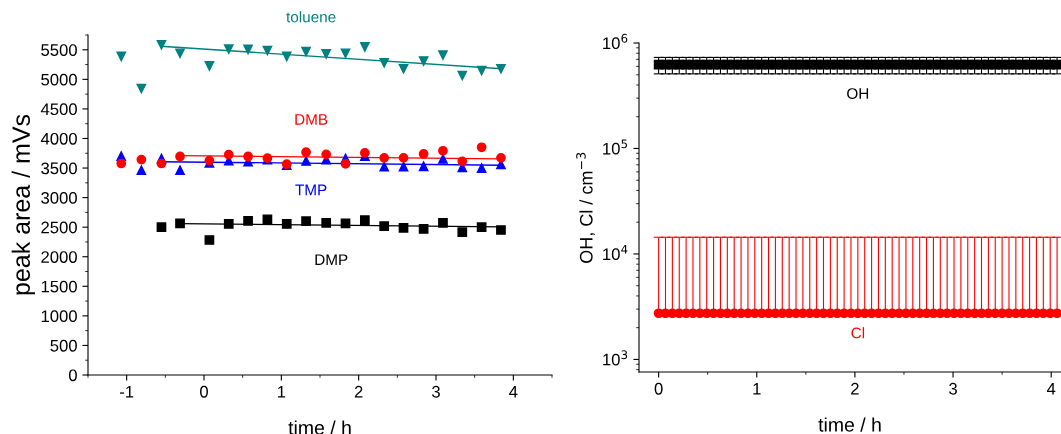 The width and height of the screenshot is (1061, 434). What do you see at coordinates (59, 198) in the screenshot?
I see `y-tick-label: 3000` at bounding box center [59, 198].